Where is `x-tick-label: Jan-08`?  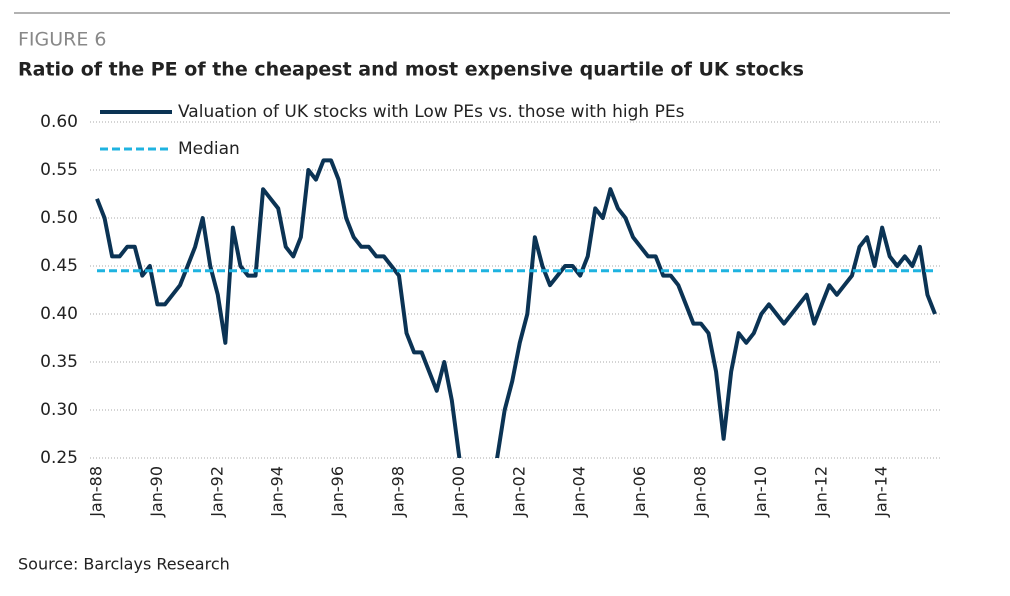 x-tick-label: Jan-08 is located at coordinates (699, 492).